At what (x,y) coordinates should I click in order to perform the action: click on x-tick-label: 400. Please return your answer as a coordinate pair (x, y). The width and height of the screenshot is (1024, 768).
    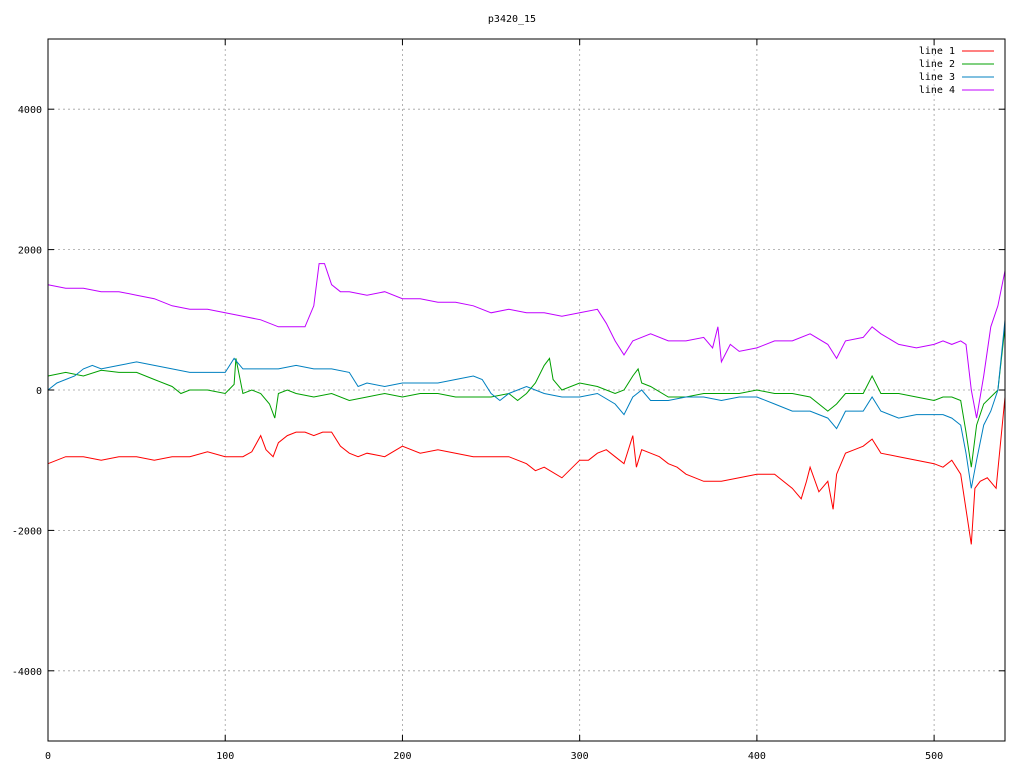
    Looking at the image, I should click on (757, 756).